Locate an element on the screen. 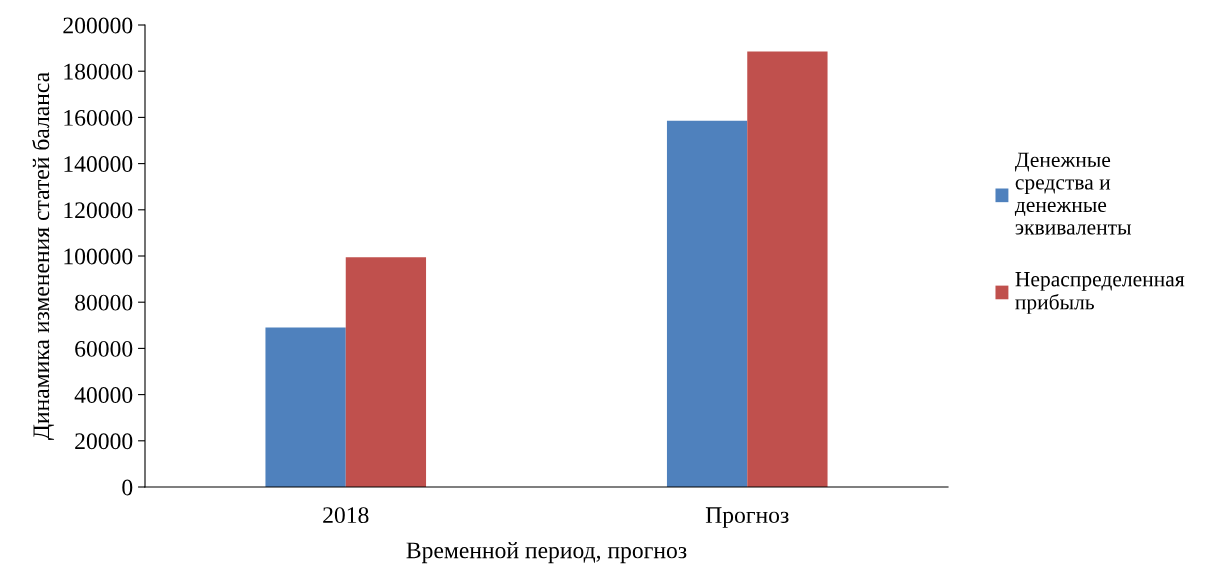  y-axis-title: Динамика изменения статей баланса is located at coordinates (43, 256).